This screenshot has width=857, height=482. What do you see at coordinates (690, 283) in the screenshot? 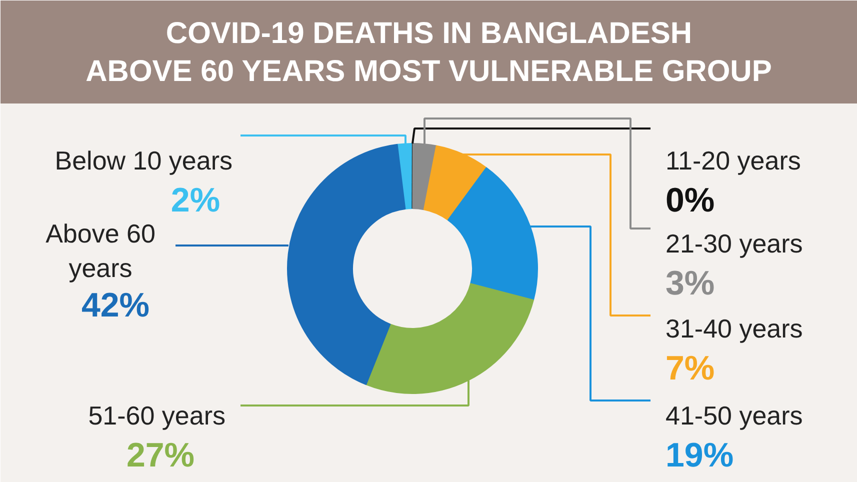
I see `data-label: 3%` at bounding box center [690, 283].